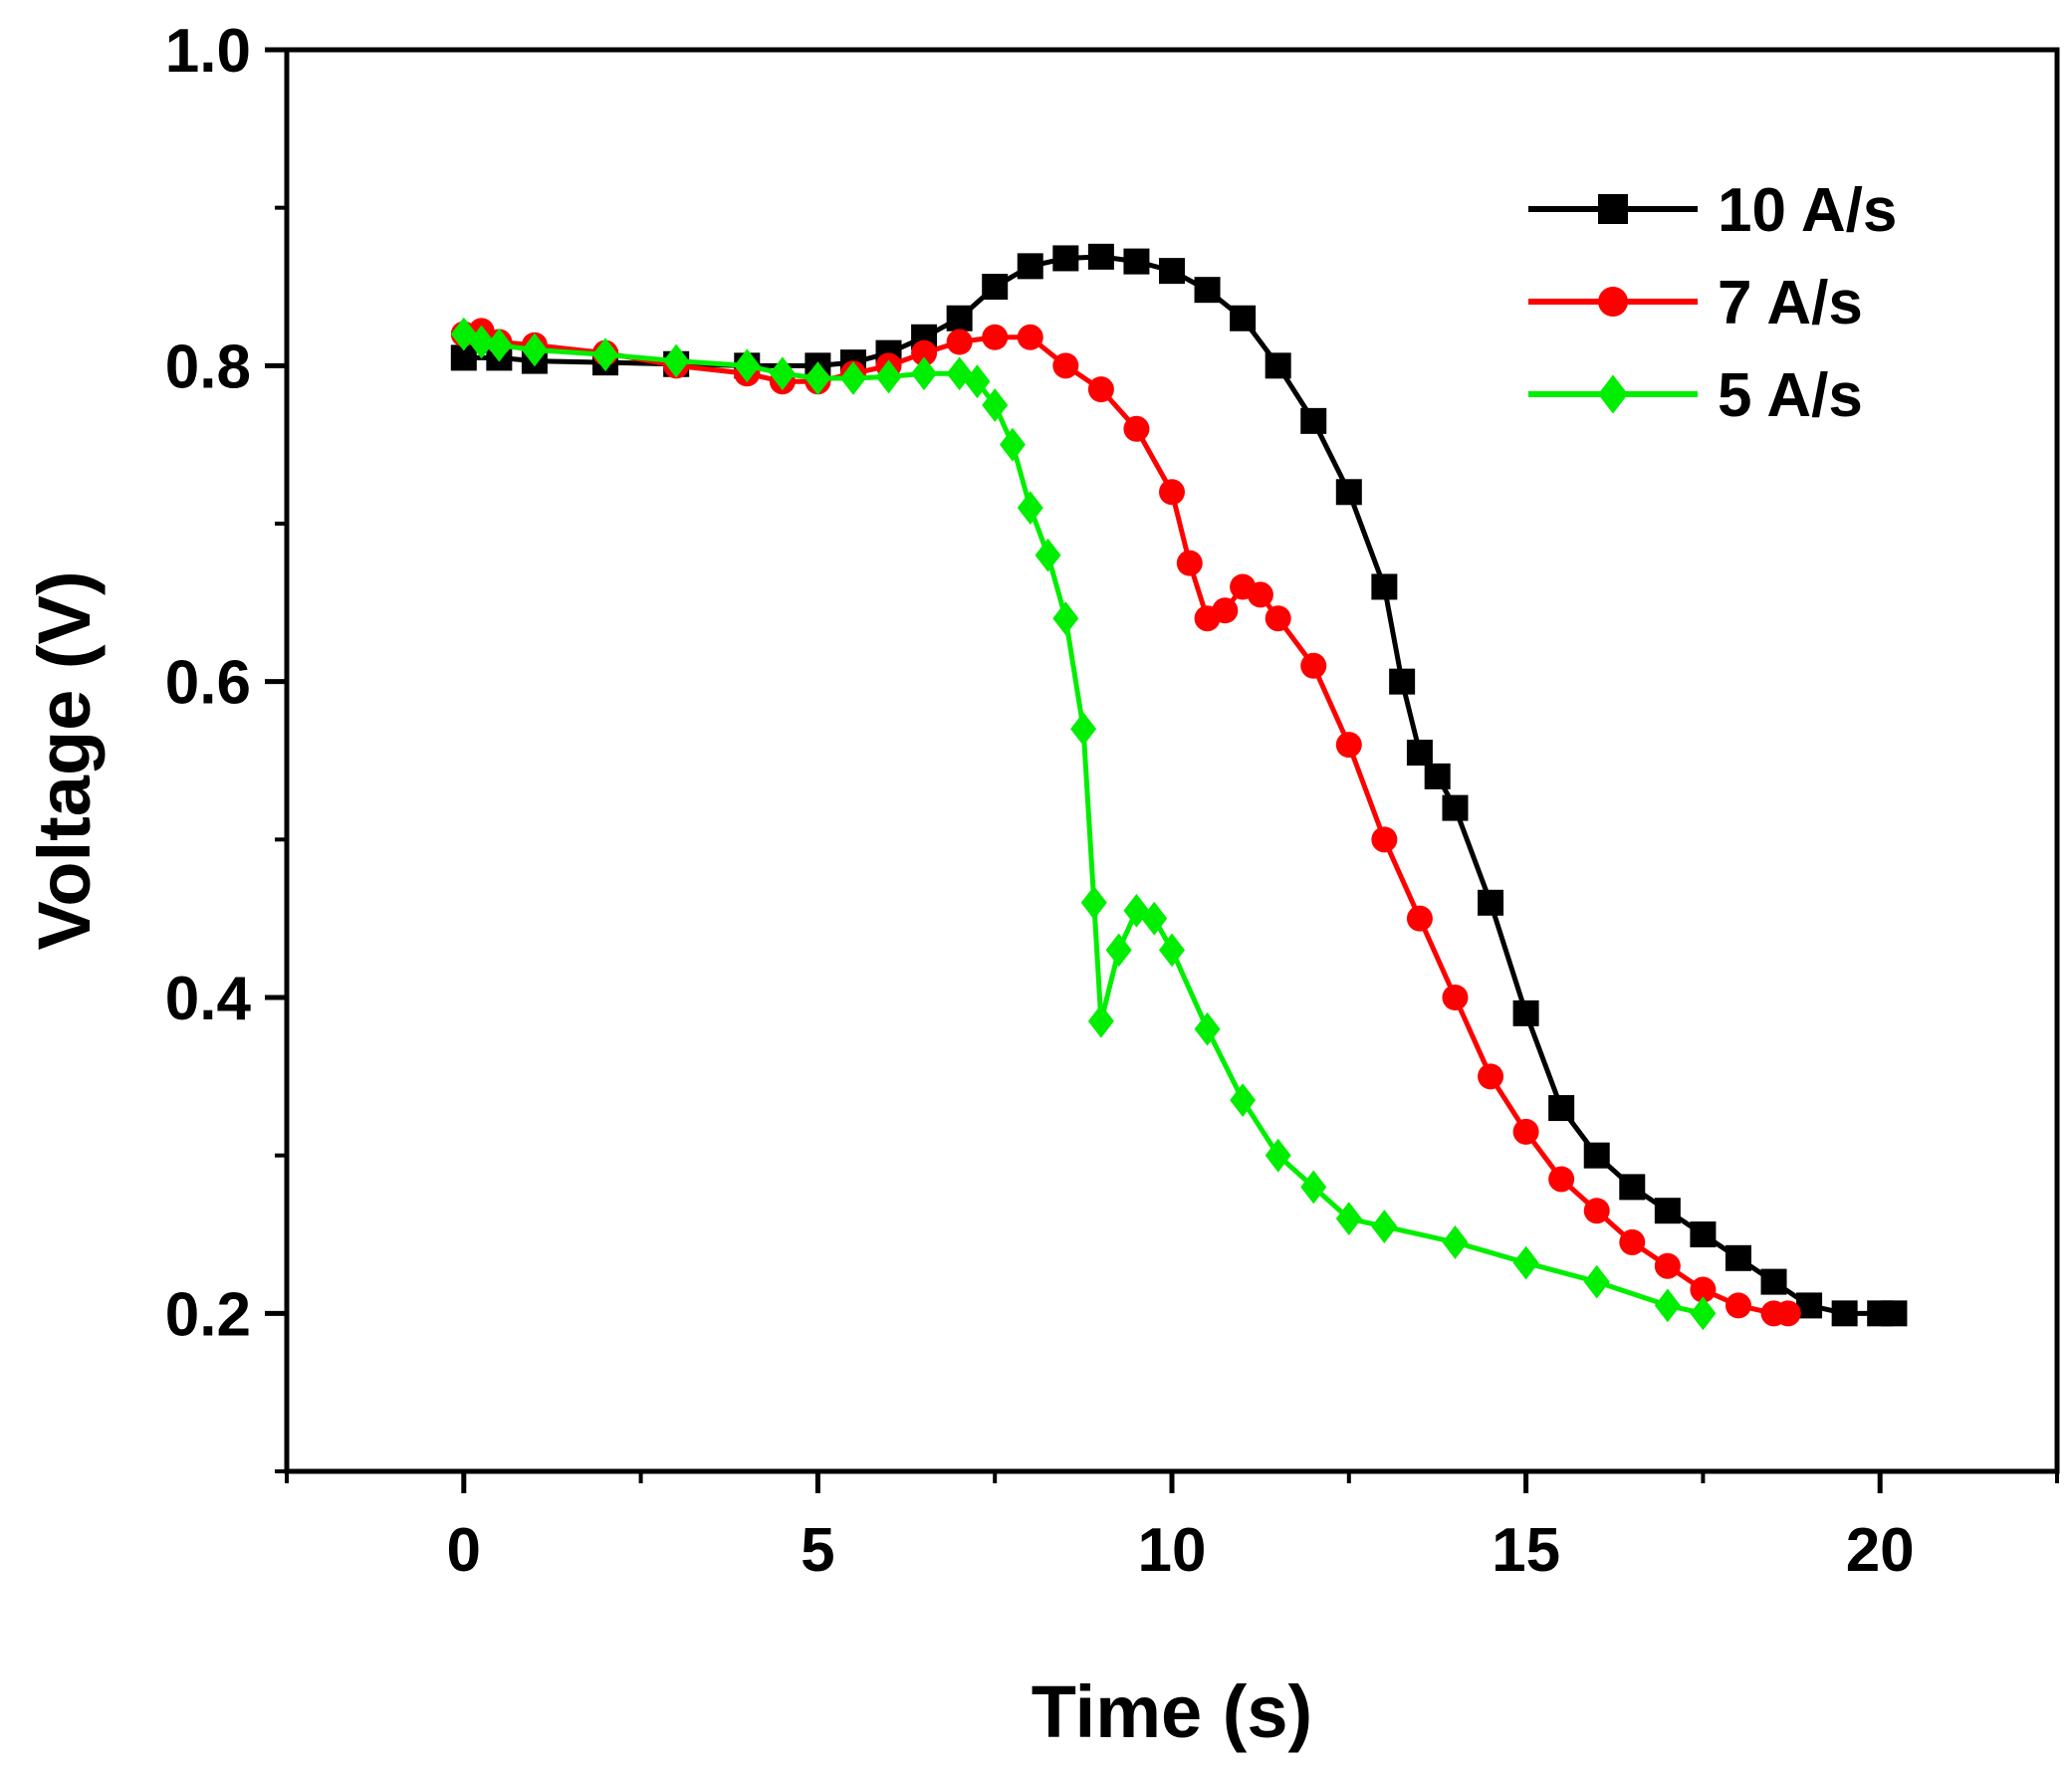  Describe the element at coordinates (1613, 302) in the screenshot. I see `legend-marker-7-a-s` at that location.